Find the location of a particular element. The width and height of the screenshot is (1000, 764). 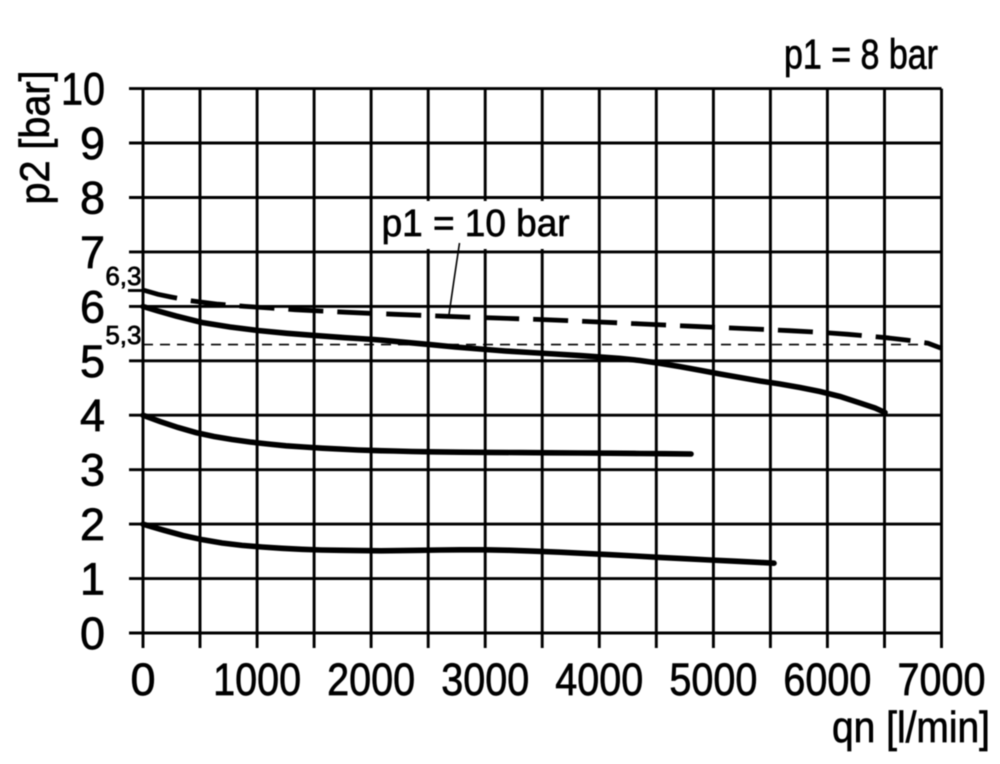

svg-text: p2 [bar] is located at coordinates (34, 138).